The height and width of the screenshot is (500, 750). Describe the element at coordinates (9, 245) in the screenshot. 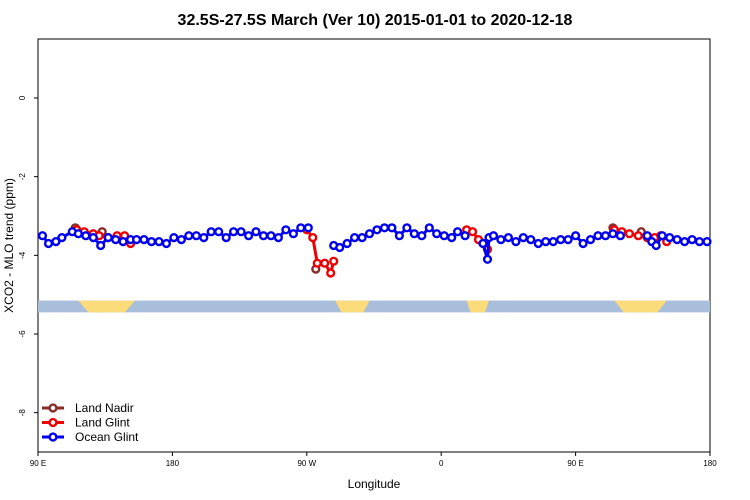

I see `y-axis-title: XCO2 - MLO trend (ppm)` at that location.